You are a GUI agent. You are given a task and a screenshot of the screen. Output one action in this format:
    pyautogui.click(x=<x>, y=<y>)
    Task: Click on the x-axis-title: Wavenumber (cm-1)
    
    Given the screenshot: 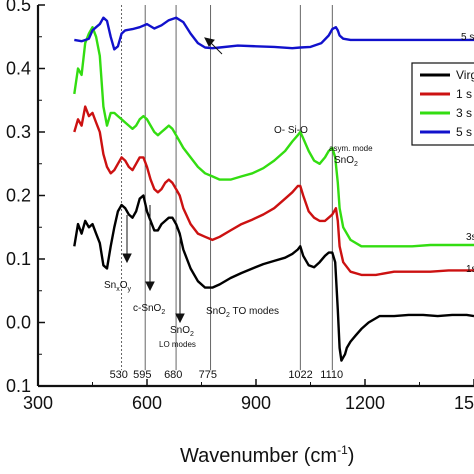 What is the action you would take?
    pyautogui.click(x=267, y=455)
    